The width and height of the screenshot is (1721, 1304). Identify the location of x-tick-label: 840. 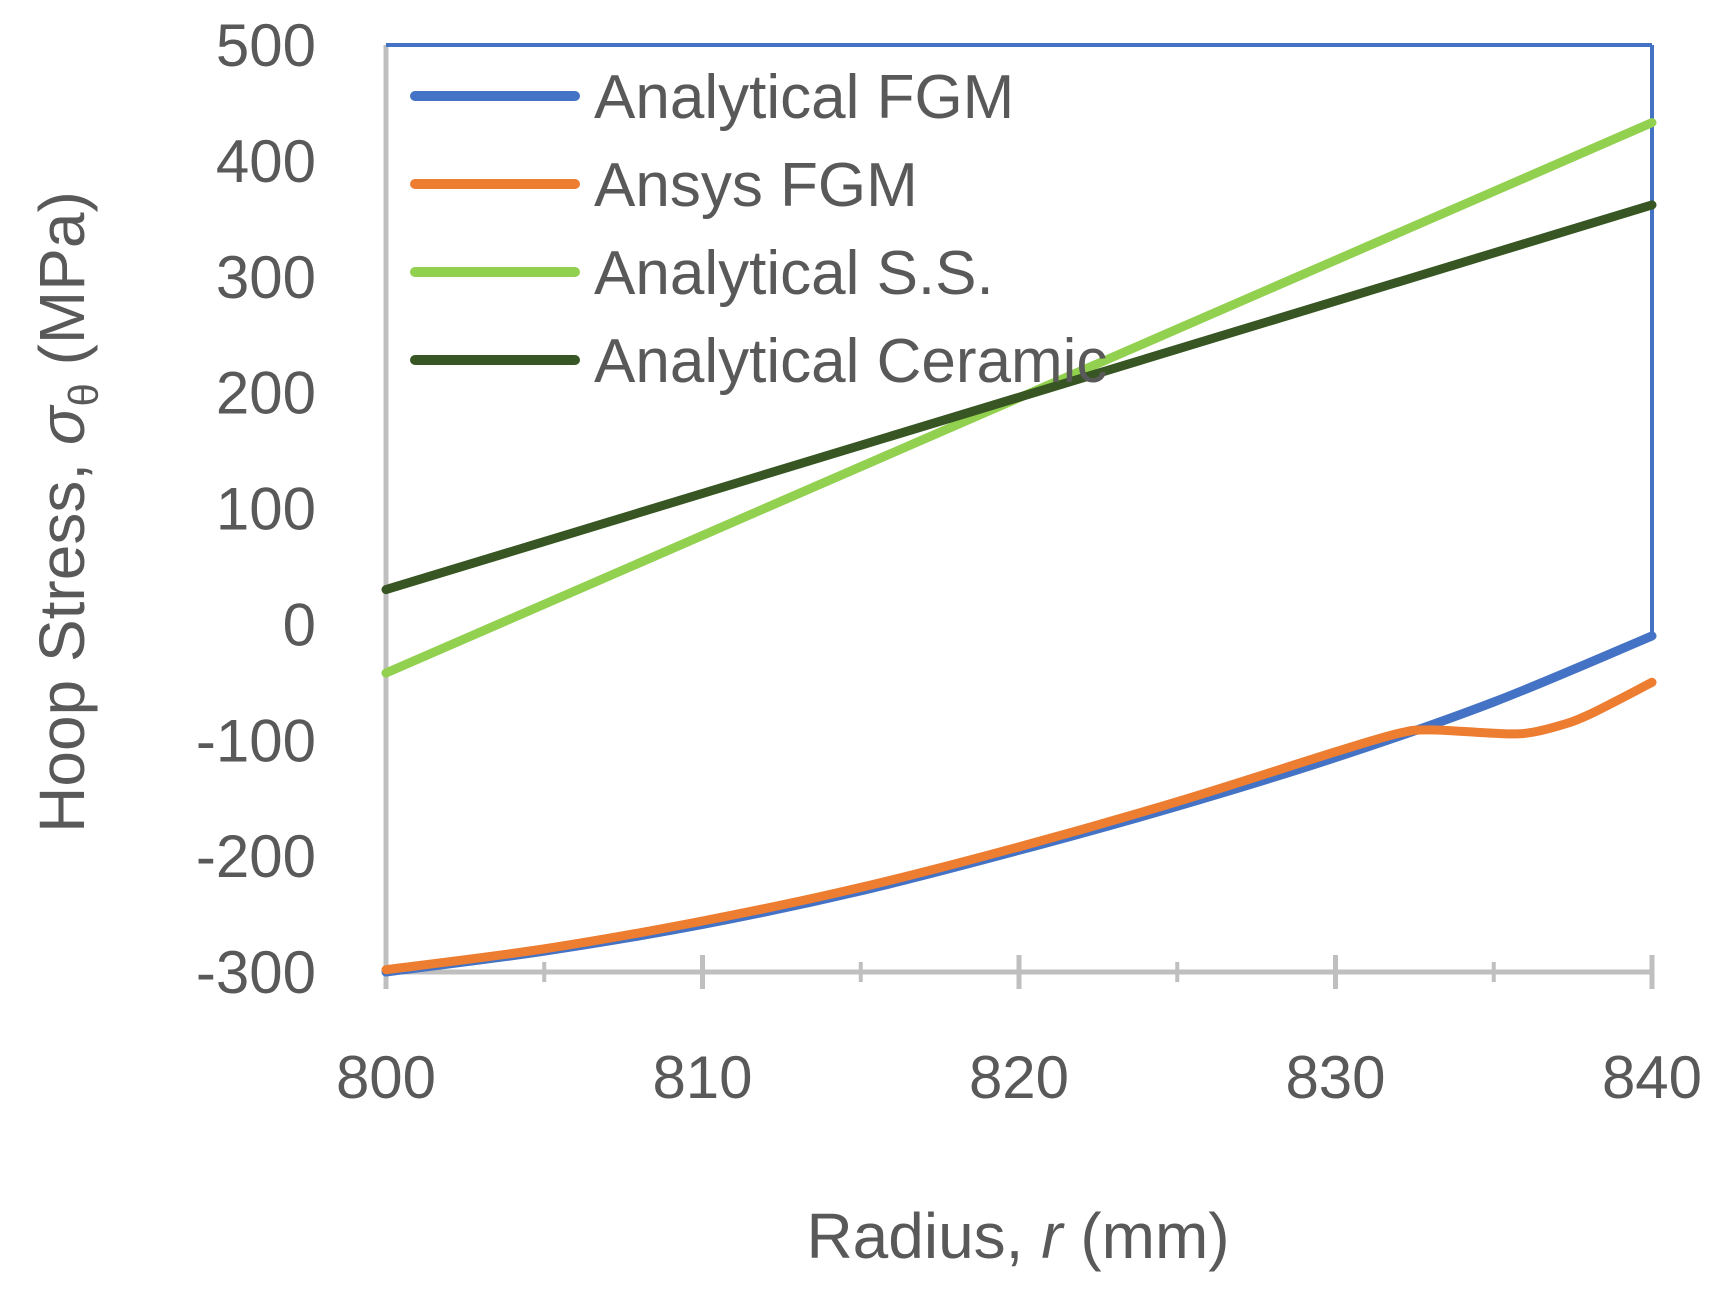
(1652, 1077).